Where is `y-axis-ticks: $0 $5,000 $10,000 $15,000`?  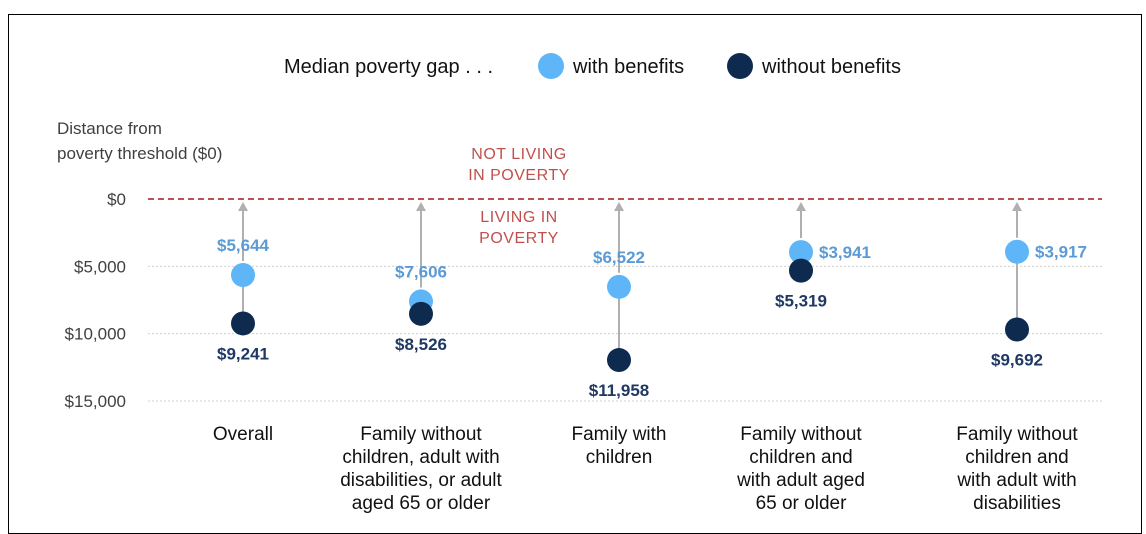
y-axis-ticks: $0 $5,000 $10,000 $15,000 is located at coordinates (95, 300).